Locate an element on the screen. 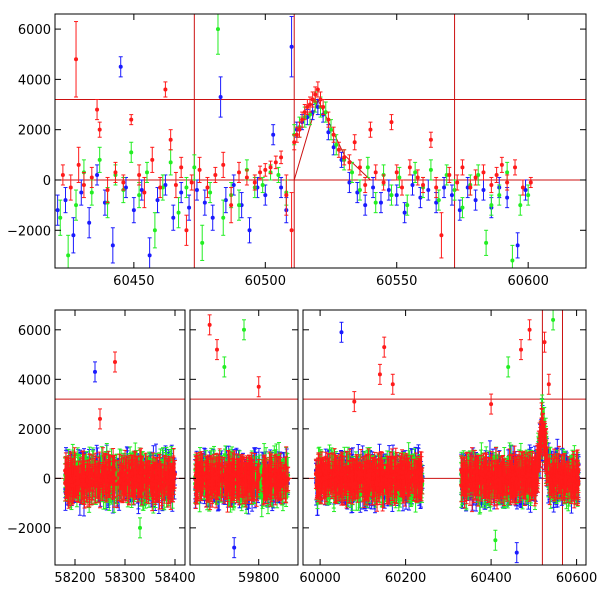 This screenshot has height=600, width=600. x-tick-label: 60200 is located at coordinates (405, 578).